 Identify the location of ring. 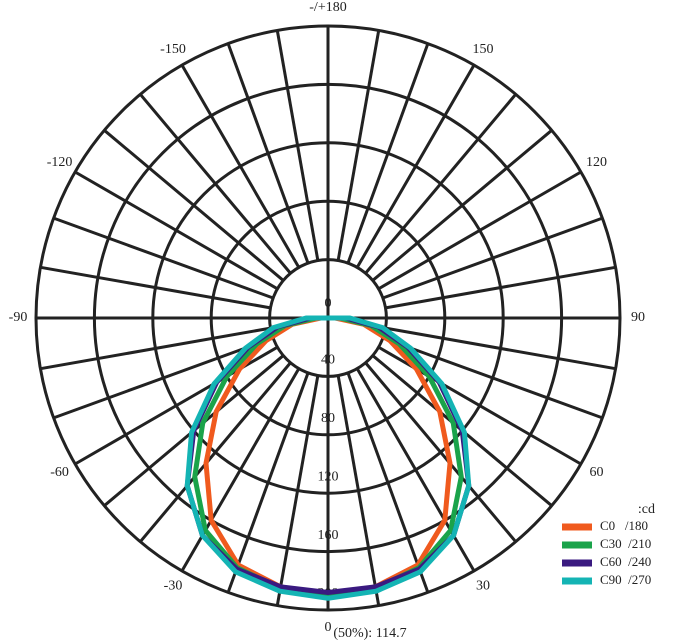
(328, 318).